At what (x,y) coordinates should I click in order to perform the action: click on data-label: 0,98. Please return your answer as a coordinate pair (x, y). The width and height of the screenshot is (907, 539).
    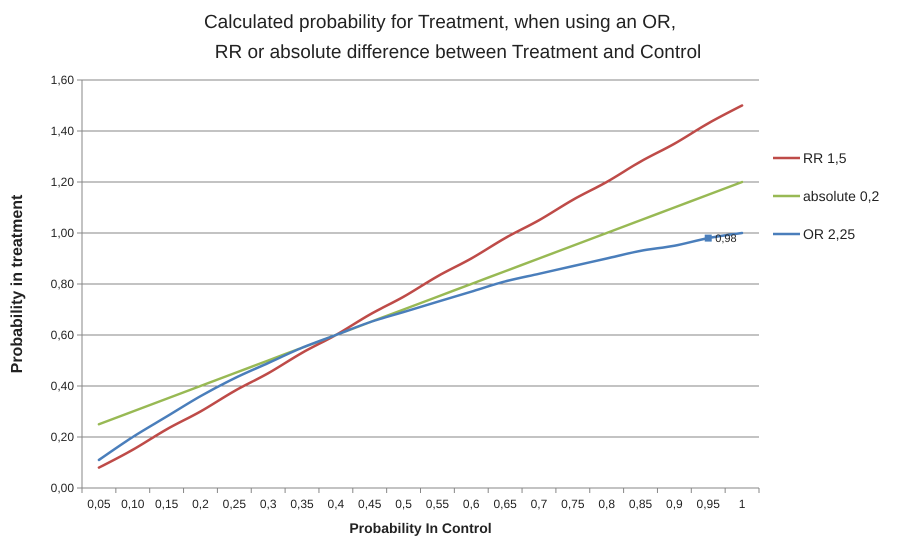
    Looking at the image, I should click on (726, 239).